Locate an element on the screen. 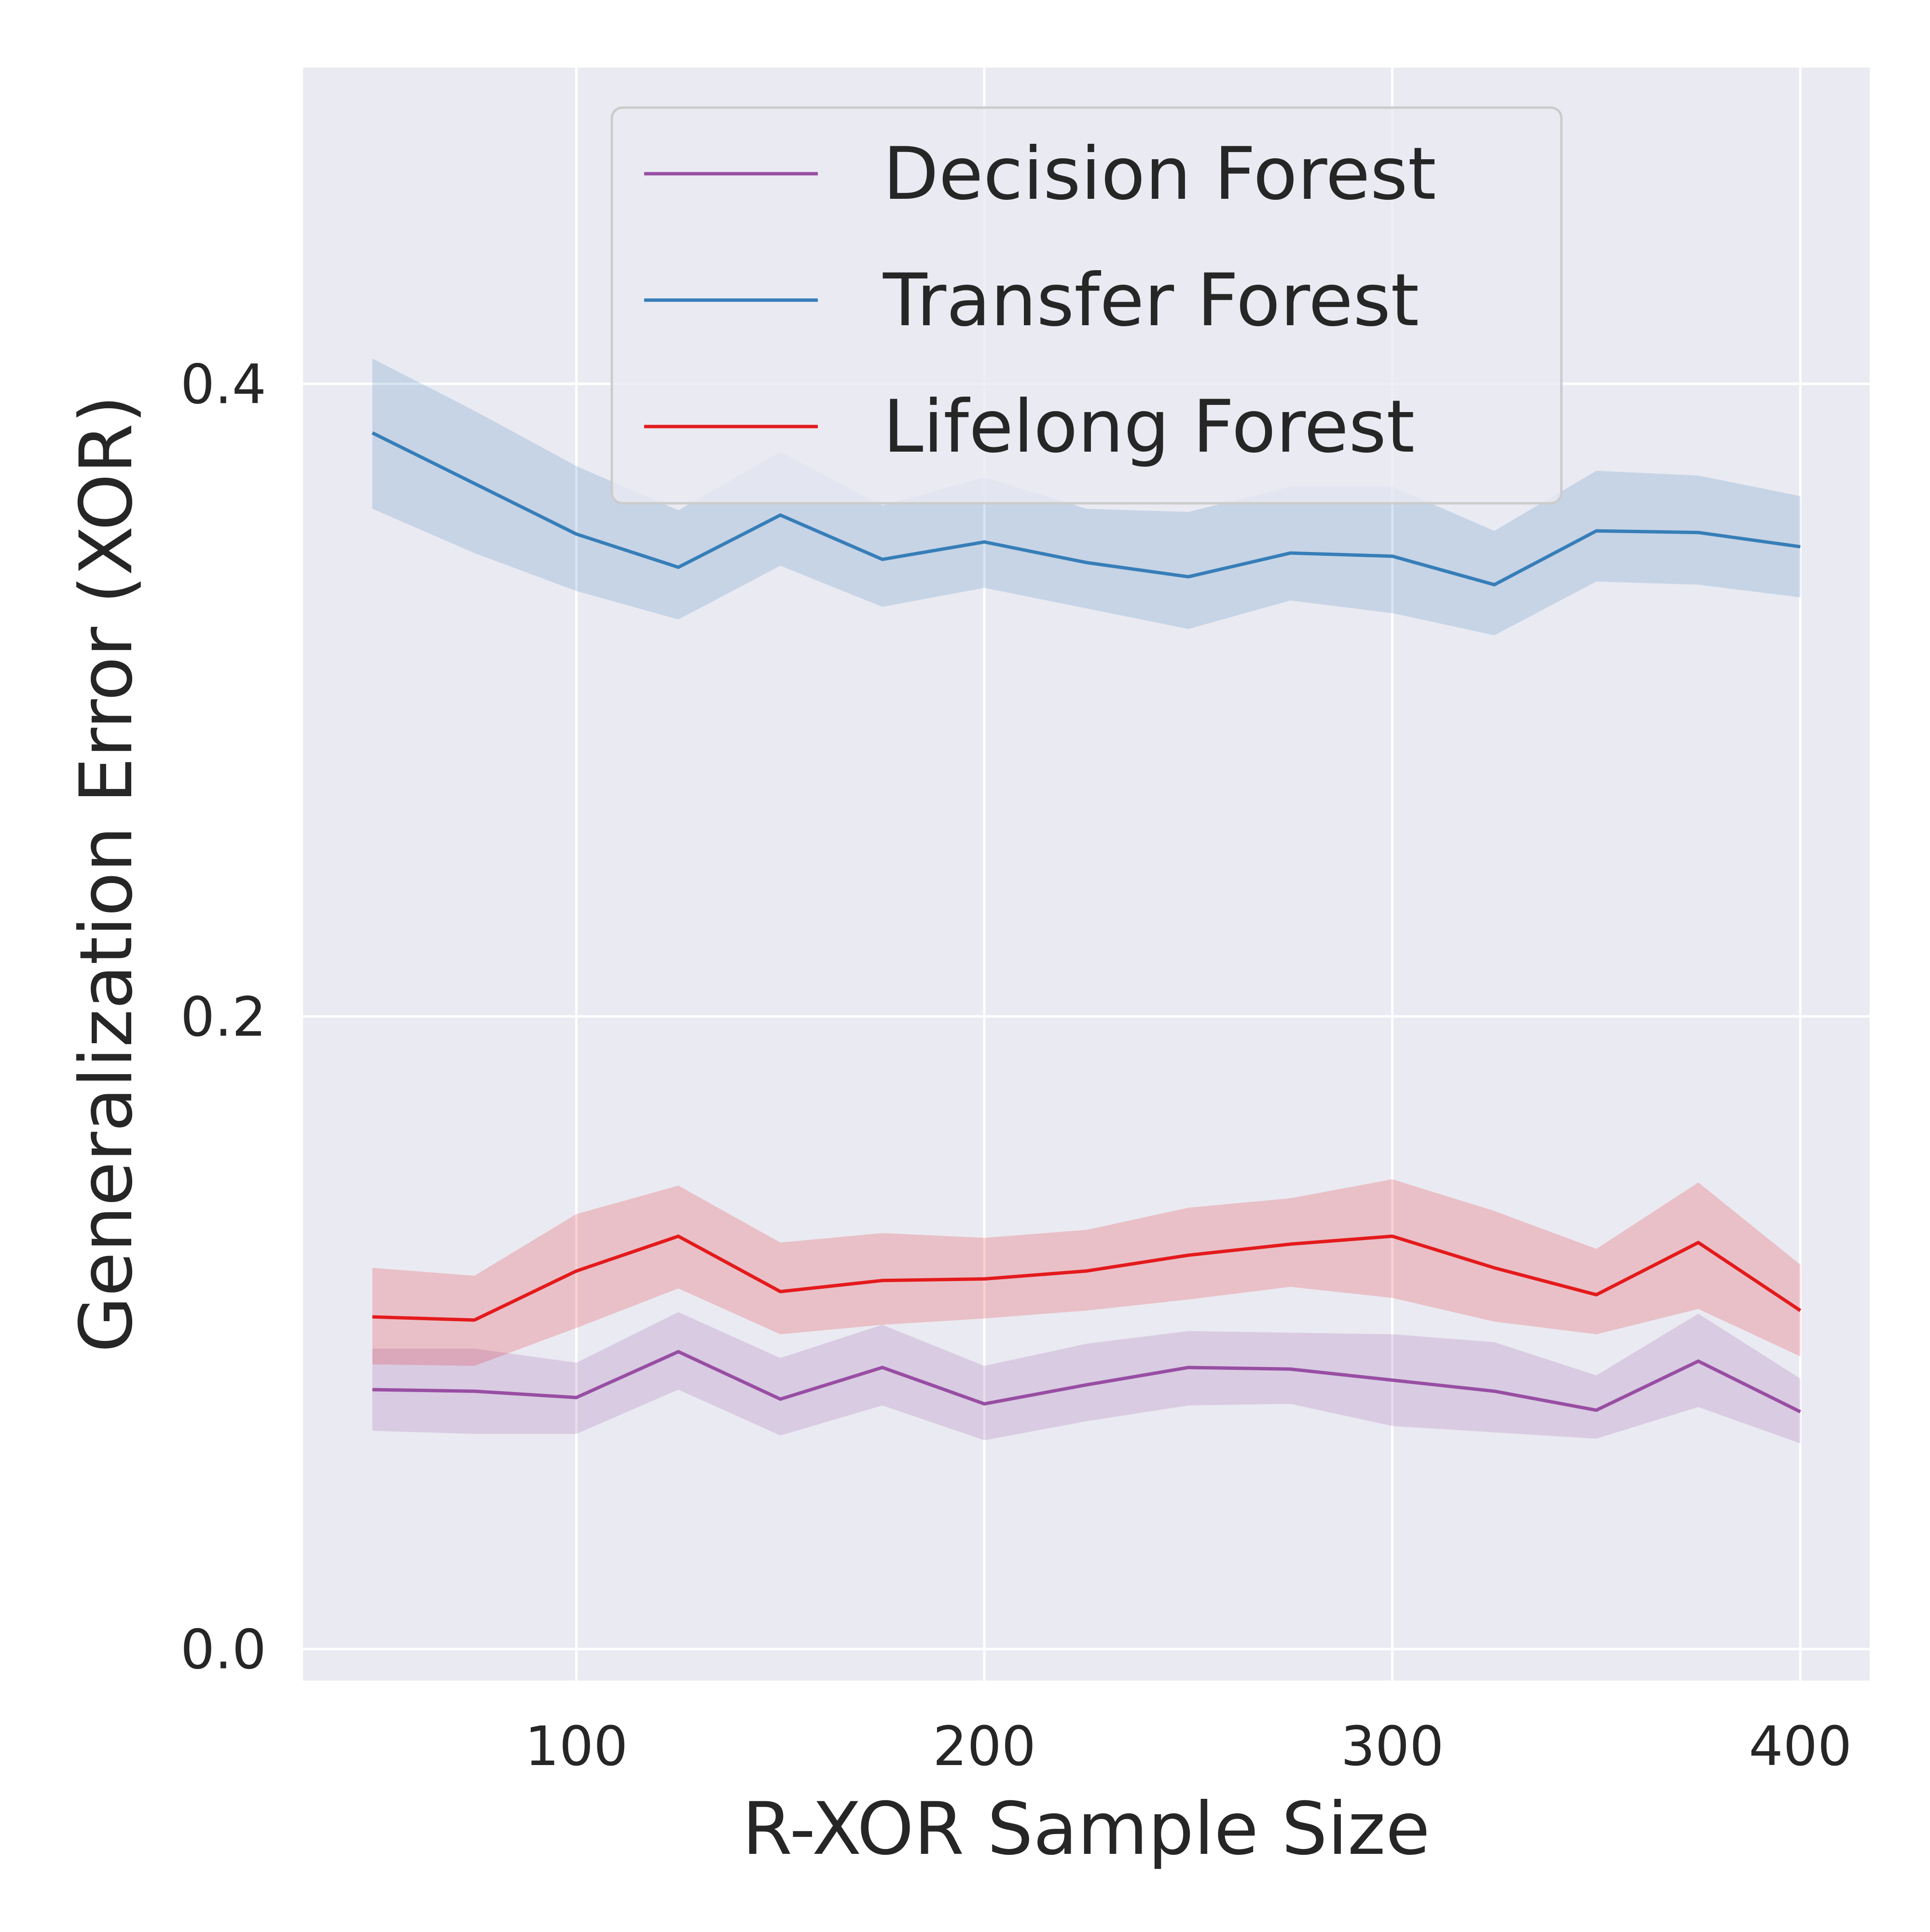  legend-label-decision-forest: Decision Forest is located at coordinates (1159, 174).